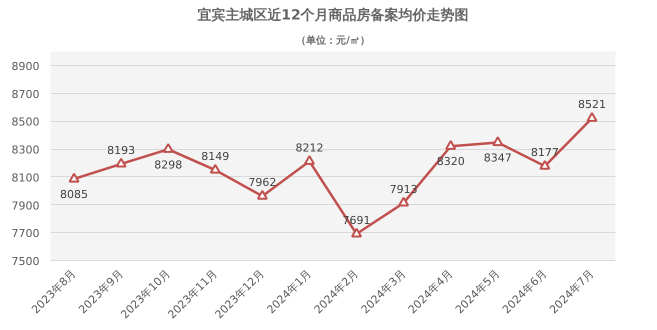 Image resolution: width=657 pixels, height=330 pixels. What do you see at coordinates (309, 147) in the screenshot?
I see `data-label: 8212` at bounding box center [309, 147].